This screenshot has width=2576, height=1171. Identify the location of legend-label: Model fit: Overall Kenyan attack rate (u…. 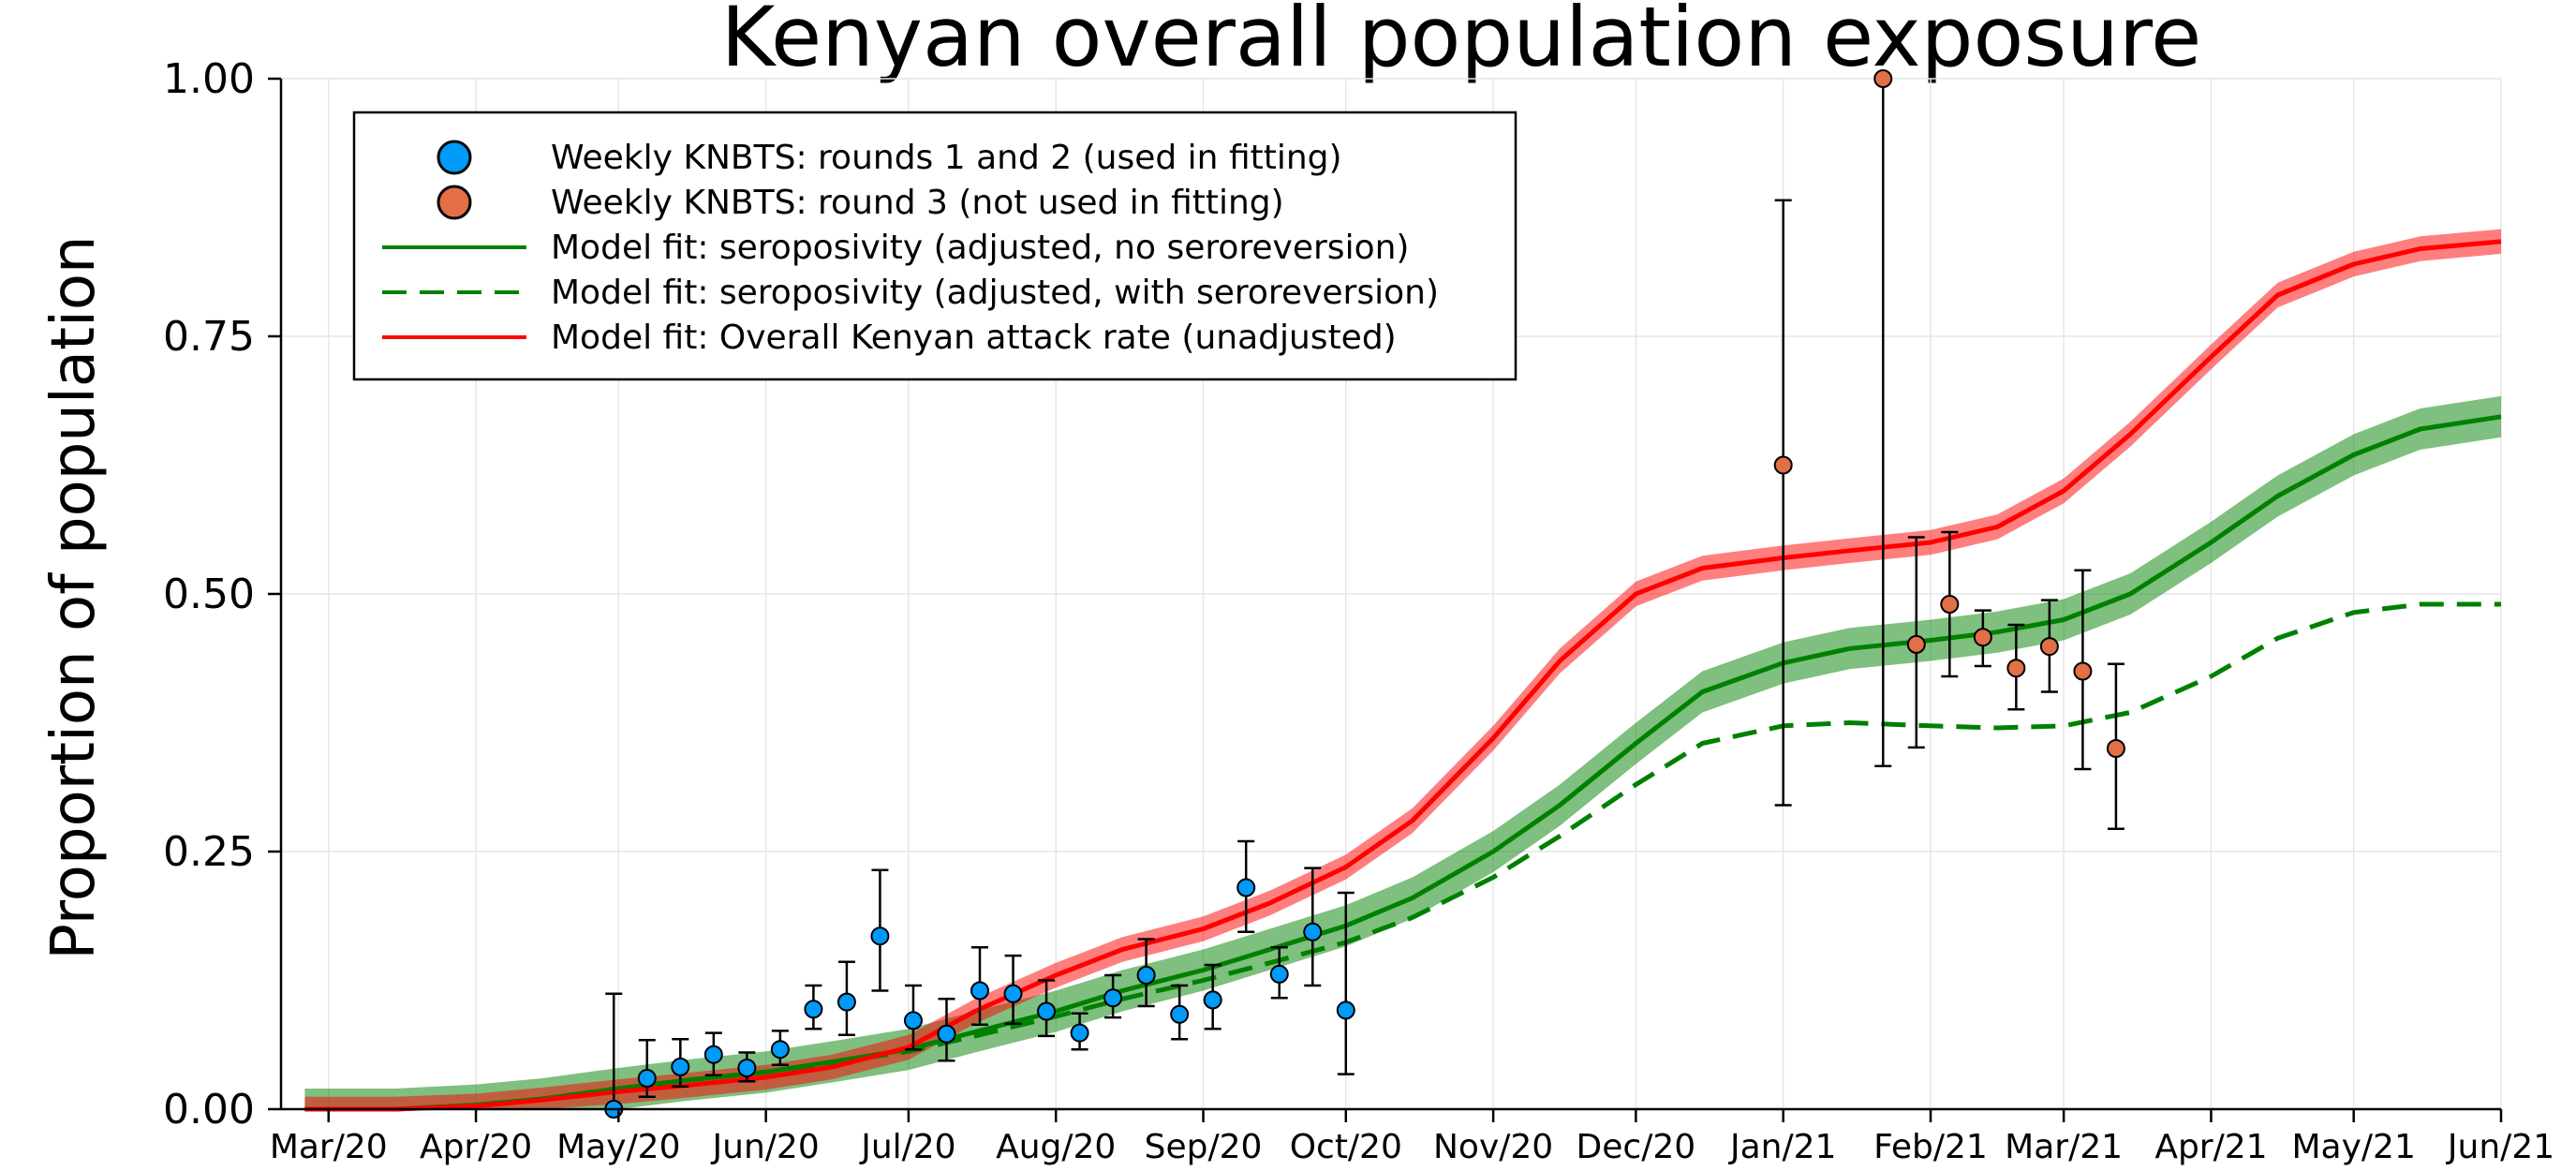
(974, 338).